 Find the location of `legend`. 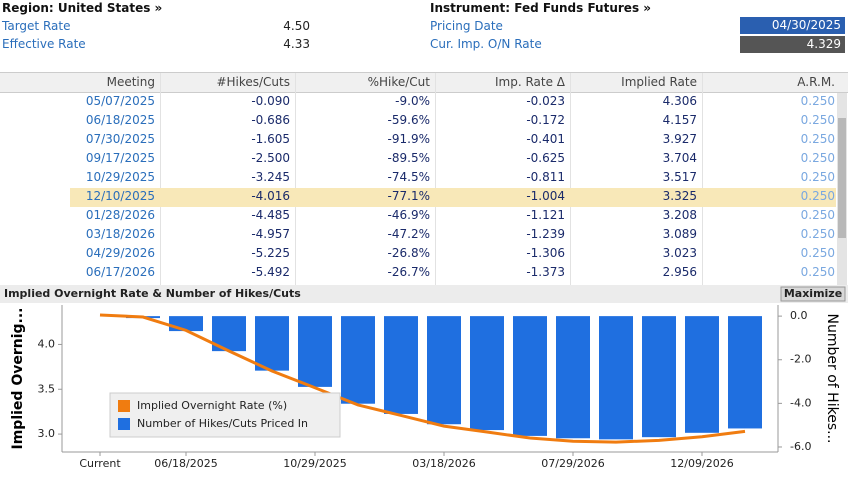

legend is located at coordinates (225, 415).